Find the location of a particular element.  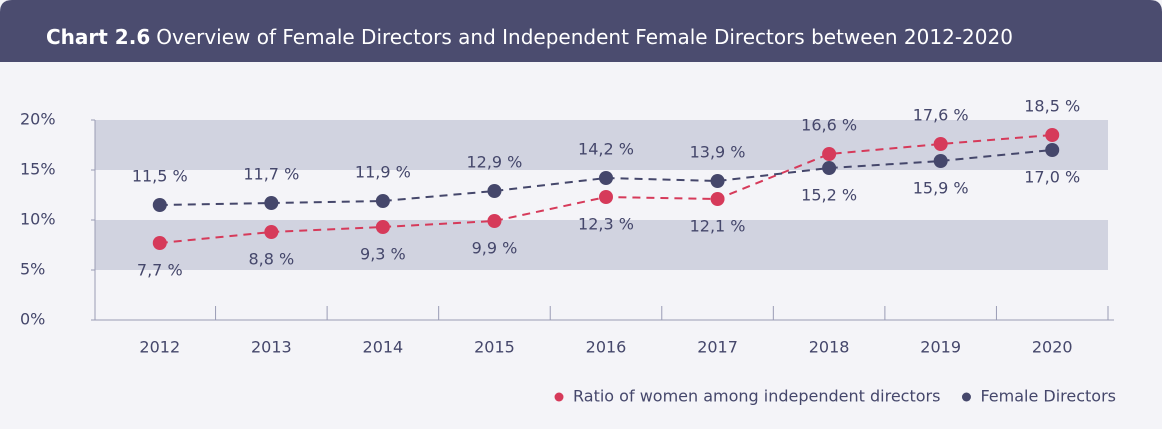

x-tick-label: 2018 is located at coordinates (829, 347).